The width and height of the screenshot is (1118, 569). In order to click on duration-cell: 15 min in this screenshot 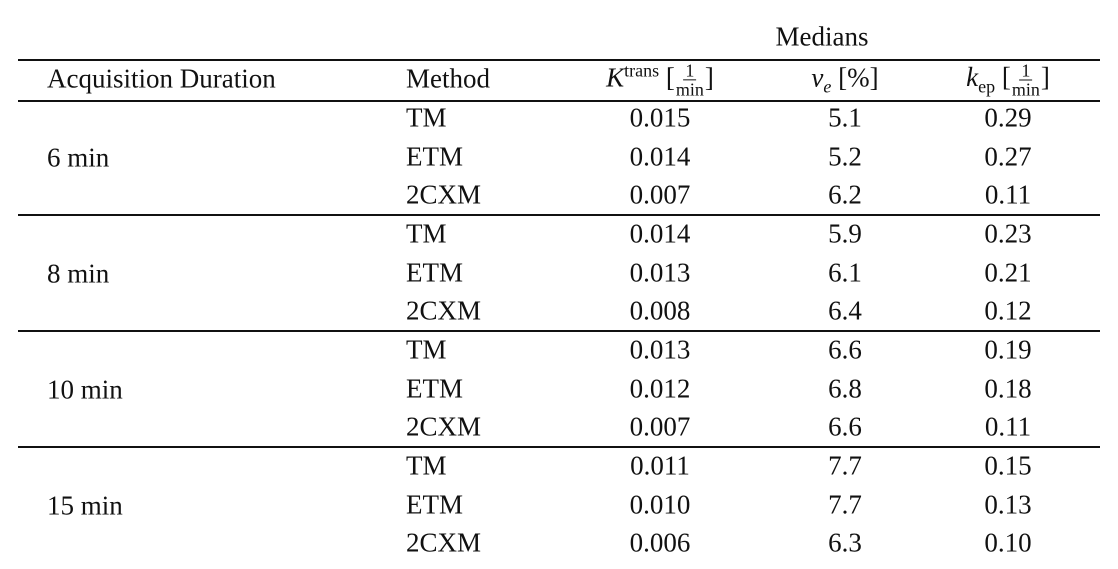, I will do `click(85, 505)`.